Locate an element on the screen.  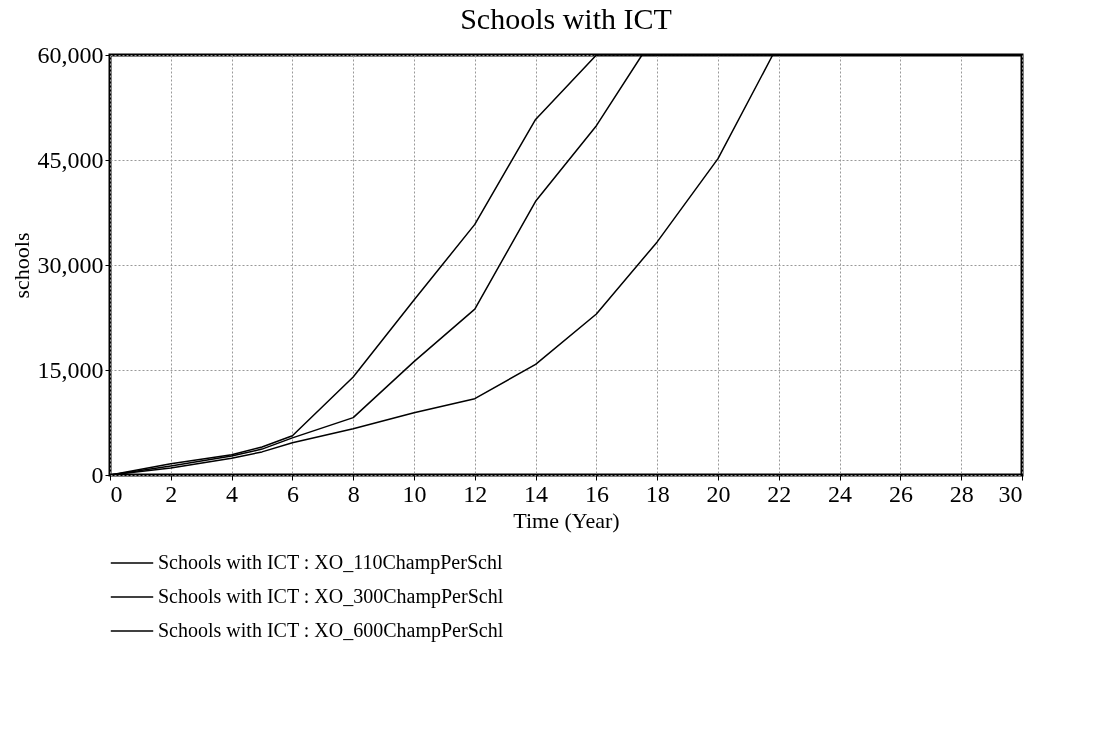
legend-label: Schools with ICT : XO_110ChampPerSchl is located at coordinates (330, 562).